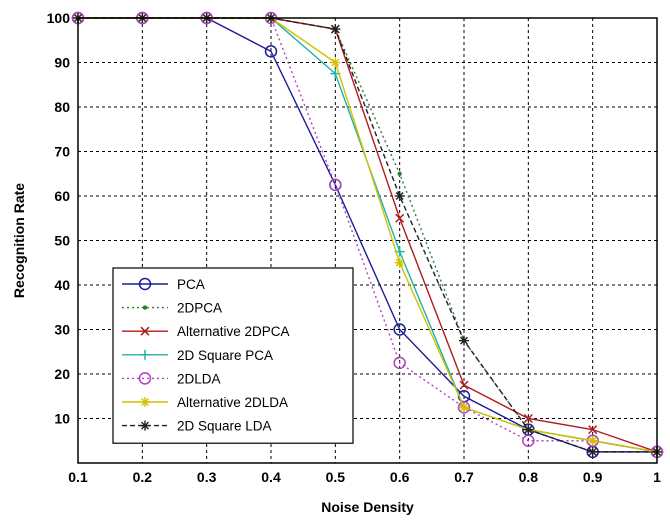  What do you see at coordinates (171, 378) in the screenshot?
I see `legend-item: 2DLDA` at bounding box center [171, 378].